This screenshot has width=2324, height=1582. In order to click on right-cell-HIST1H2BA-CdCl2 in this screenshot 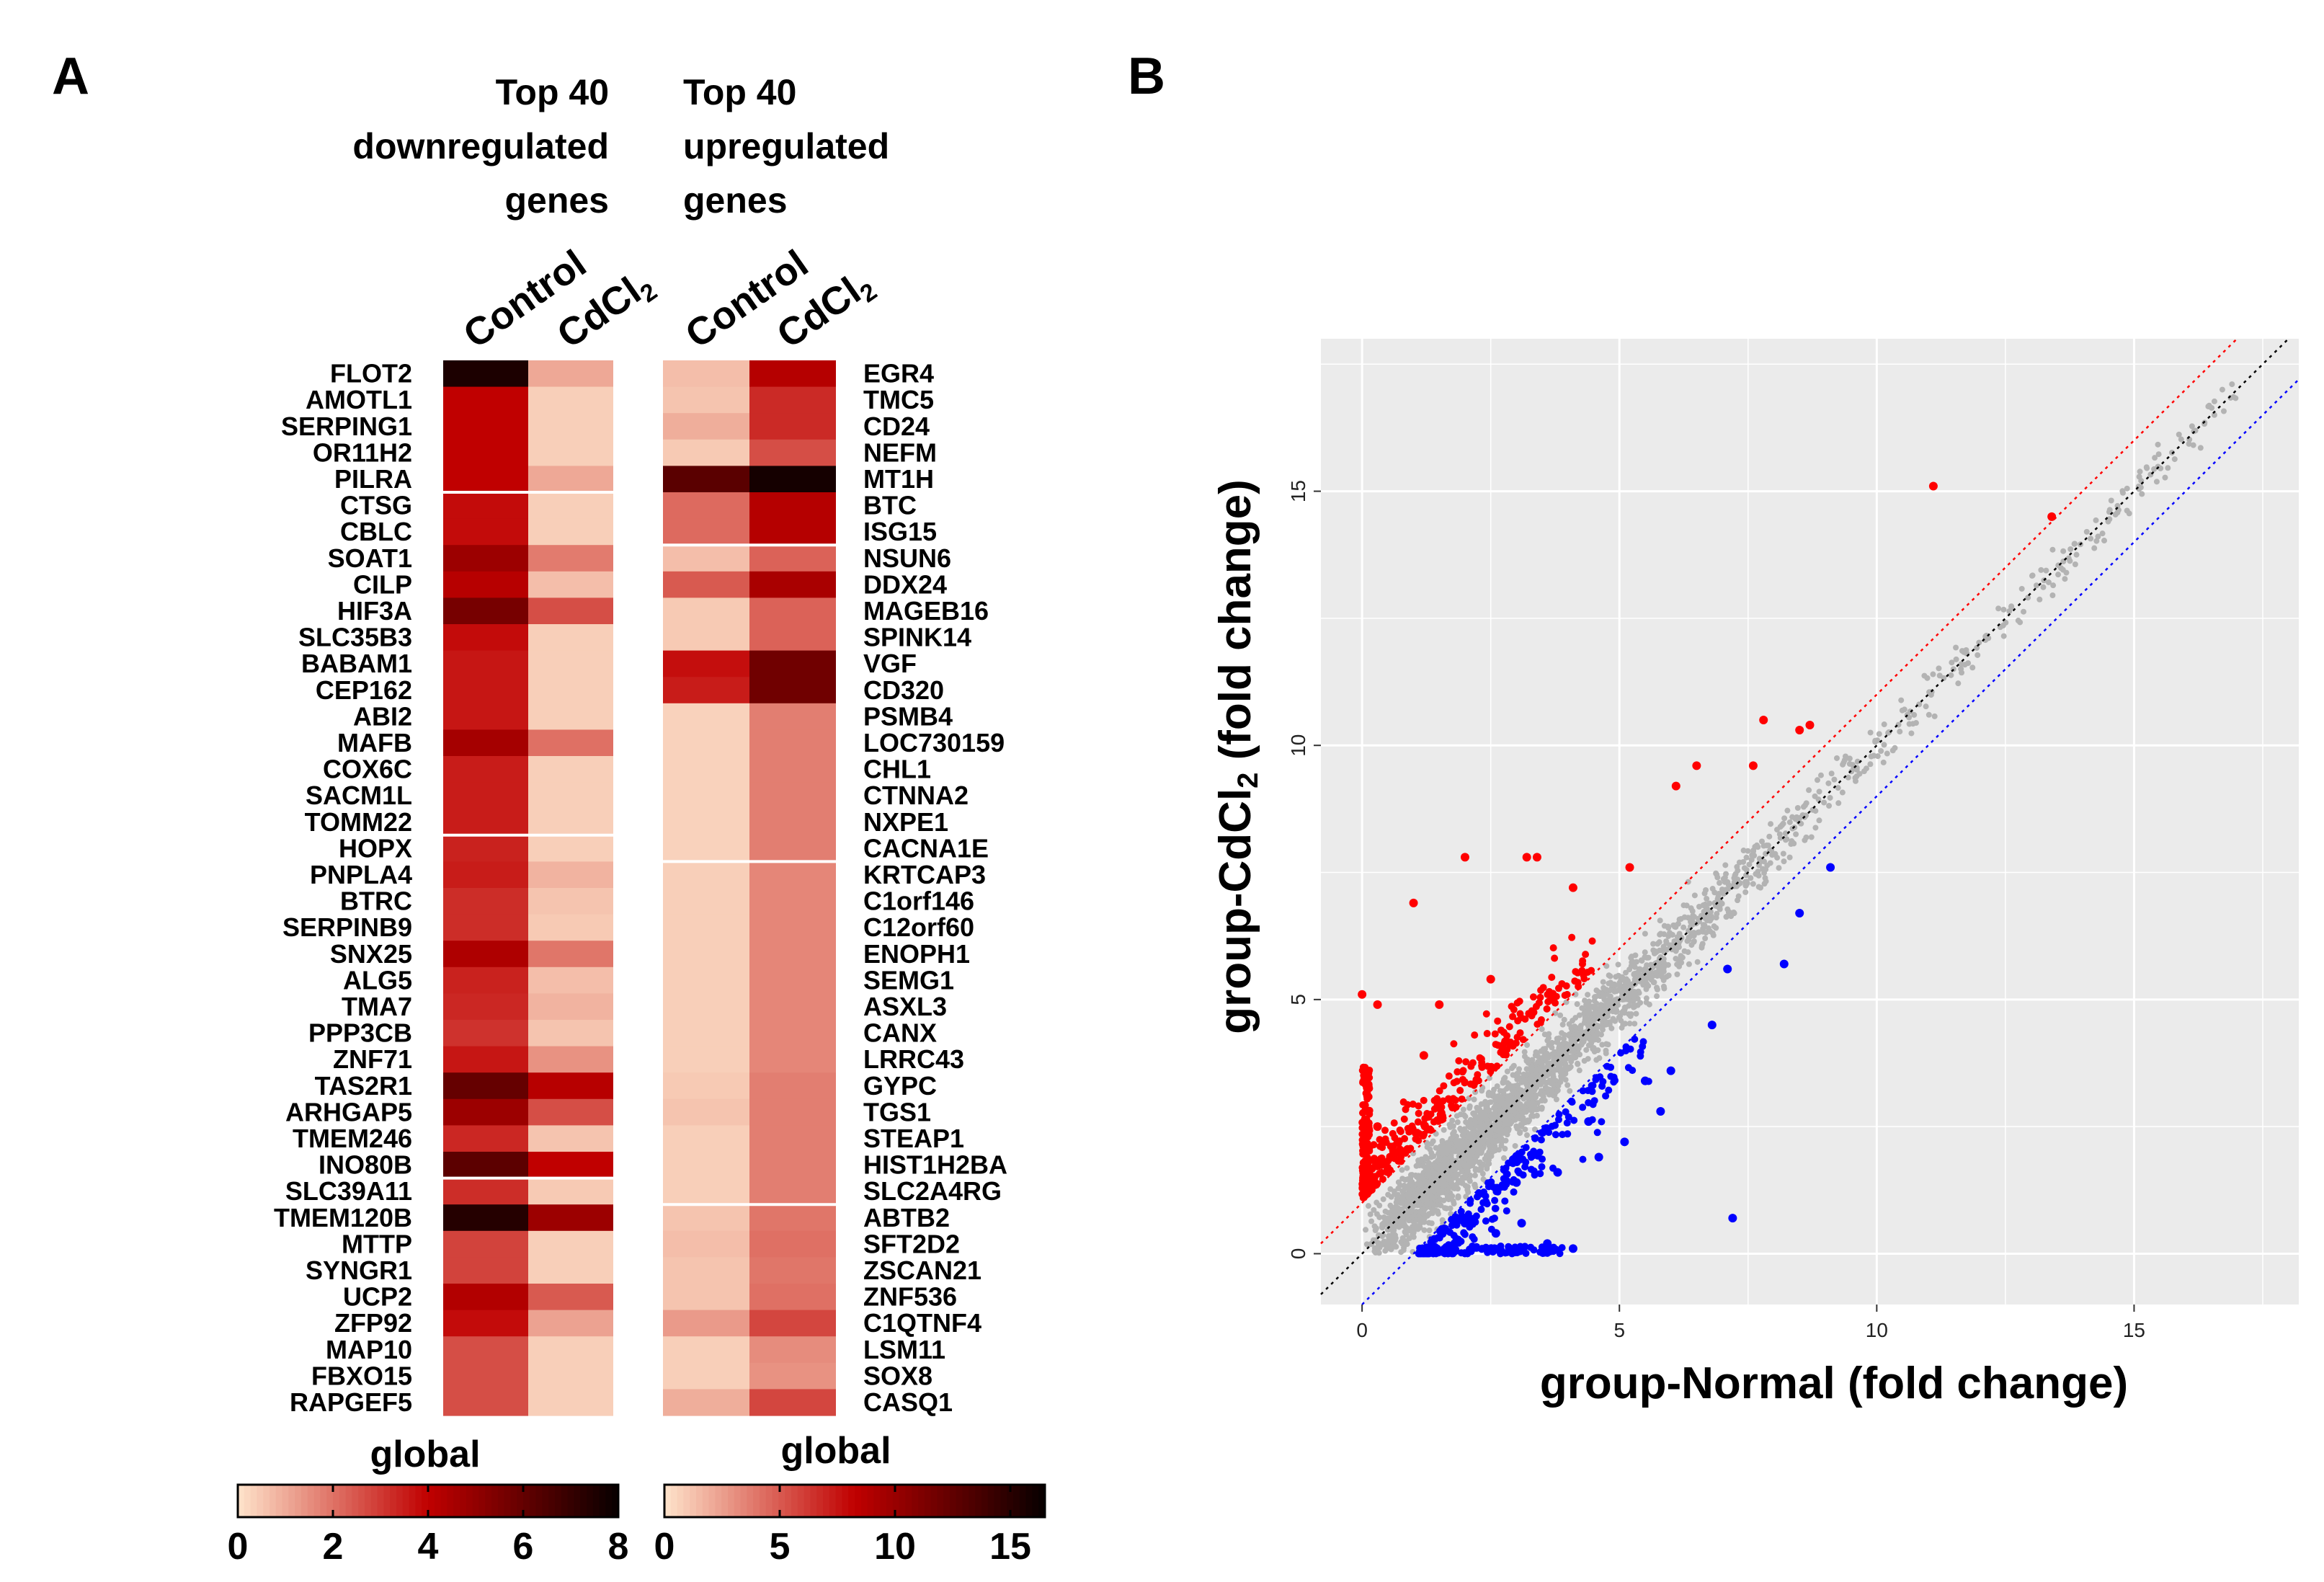, I will do `click(792, 1165)`.